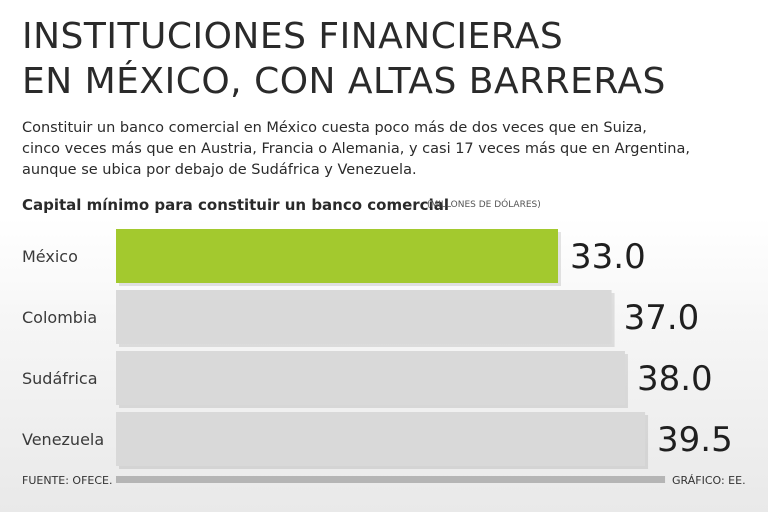  What do you see at coordinates (60, 378) in the screenshot?
I see `category-label-sudafrica: Sudáfrica` at bounding box center [60, 378].